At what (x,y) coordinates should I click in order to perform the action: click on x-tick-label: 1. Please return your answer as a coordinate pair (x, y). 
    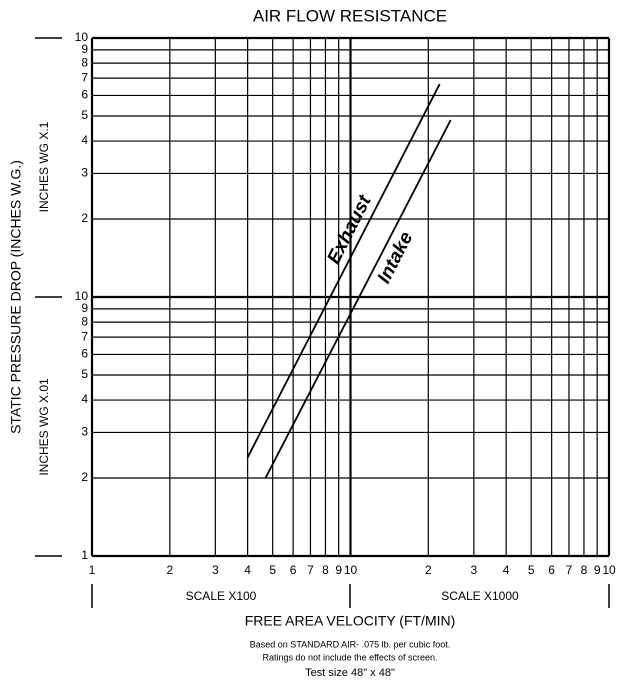
    Looking at the image, I should click on (92, 570).